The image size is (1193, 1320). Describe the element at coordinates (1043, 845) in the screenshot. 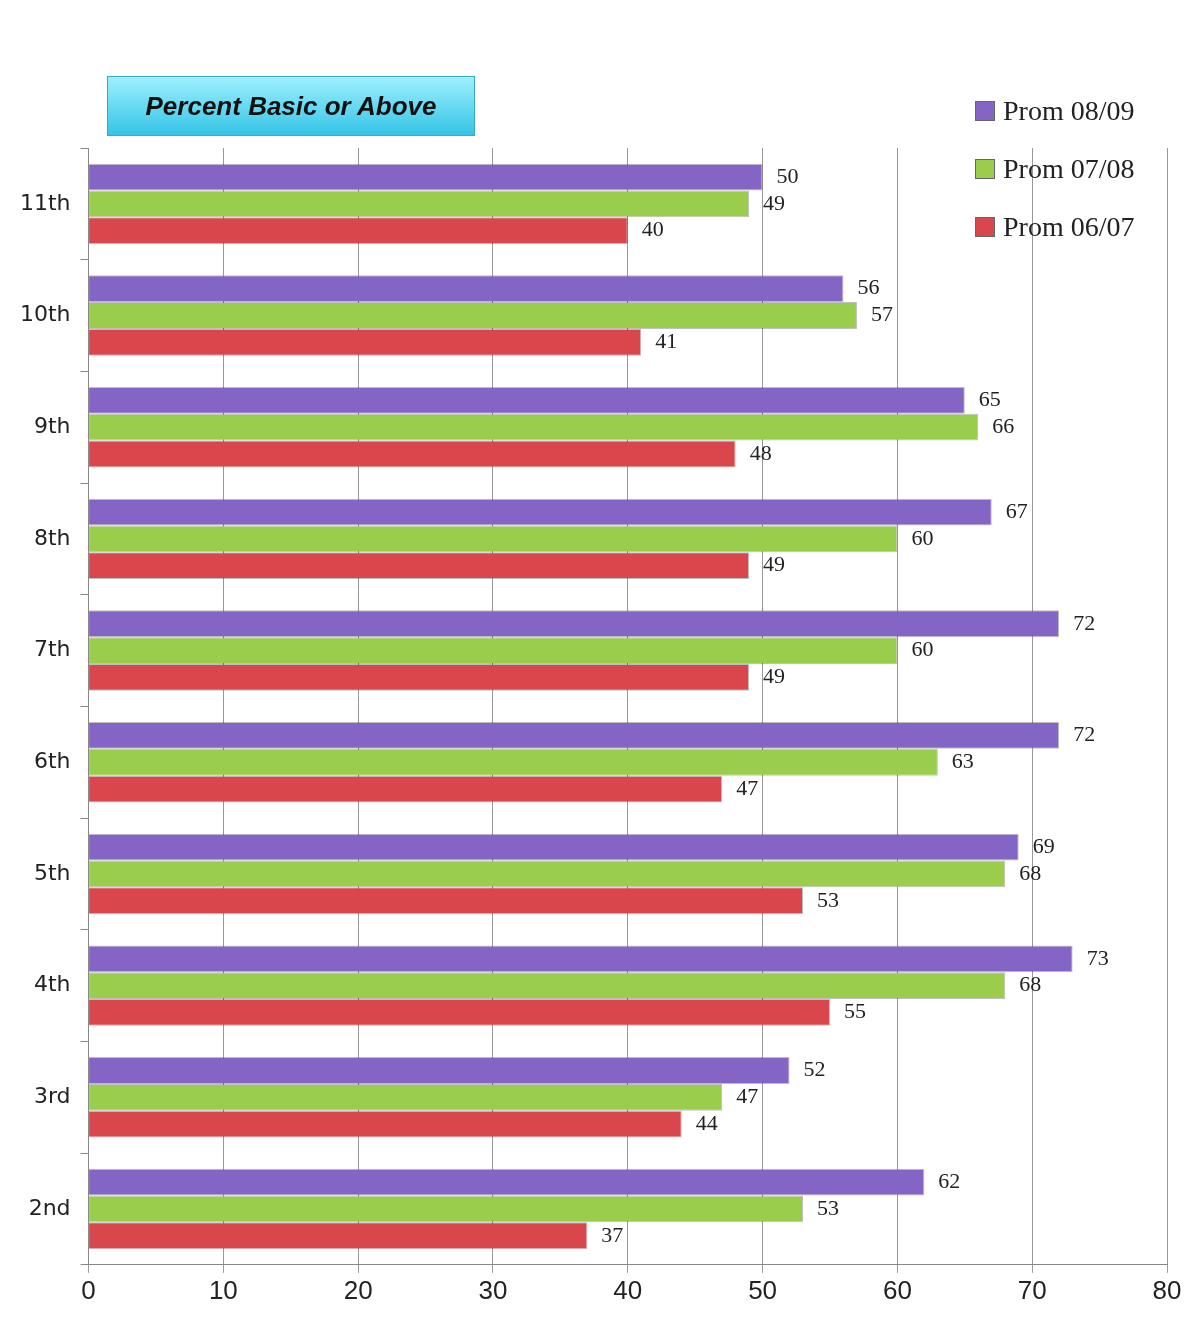

I see `data-label: 69` at that location.